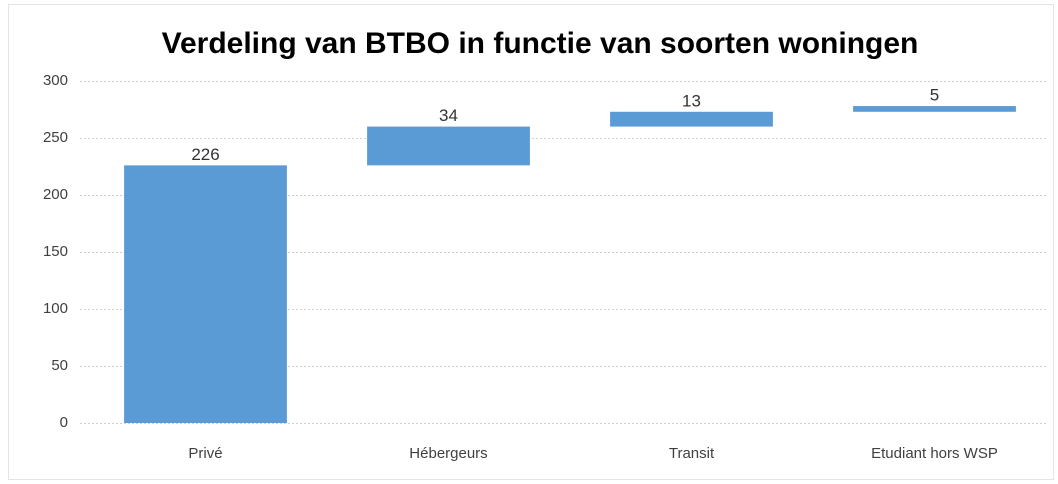 Image resolution: width=1058 pixels, height=484 pixels. What do you see at coordinates (55, 251) in the screenshot?
I see `y-tick-label: 150` at bounding box center [55, 251].